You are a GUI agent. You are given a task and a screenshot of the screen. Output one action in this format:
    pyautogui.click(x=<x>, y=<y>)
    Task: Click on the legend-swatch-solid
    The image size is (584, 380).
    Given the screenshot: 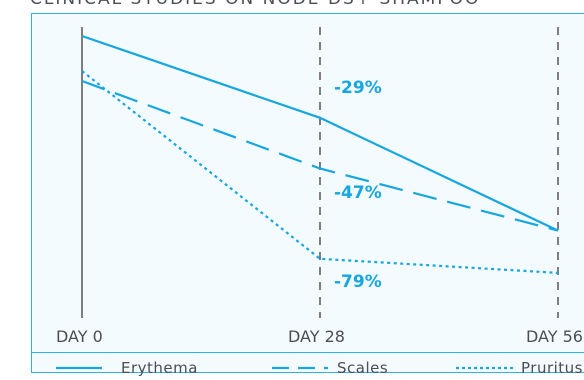 What is the action you would take?
    pyautogui.click(x=79, y=368)
    